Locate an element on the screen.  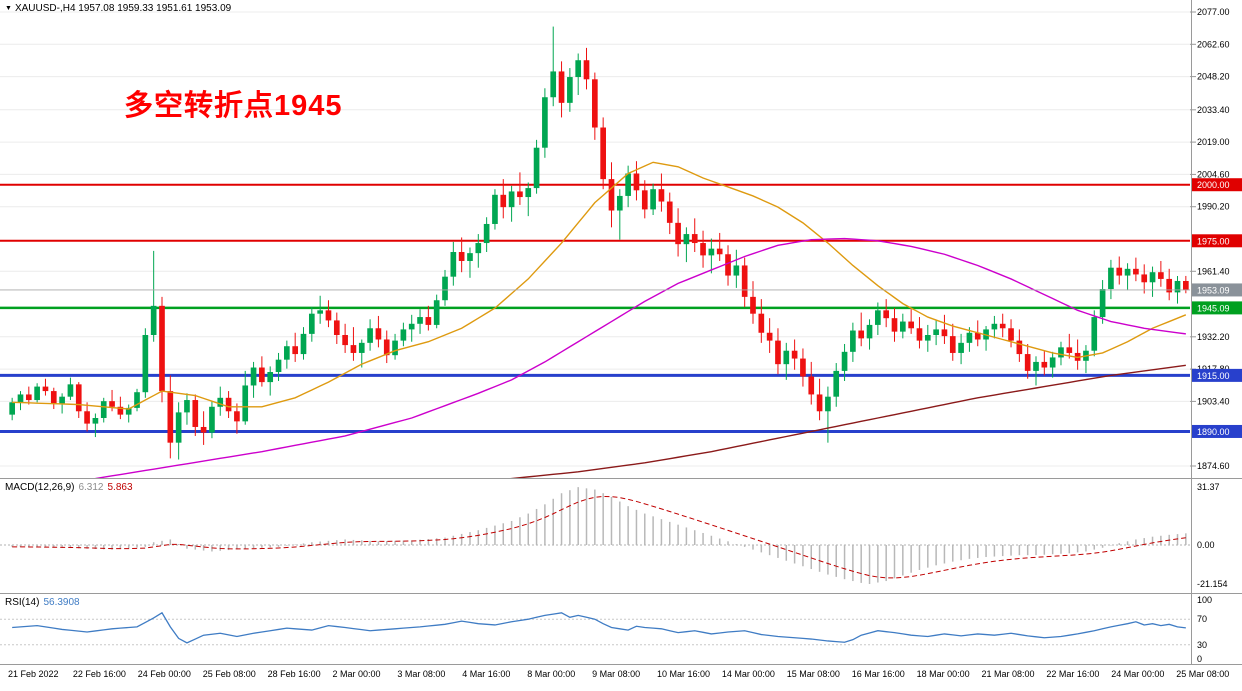
svg-text: 16 Mar 16:00 is located at coordinates (878, 674).